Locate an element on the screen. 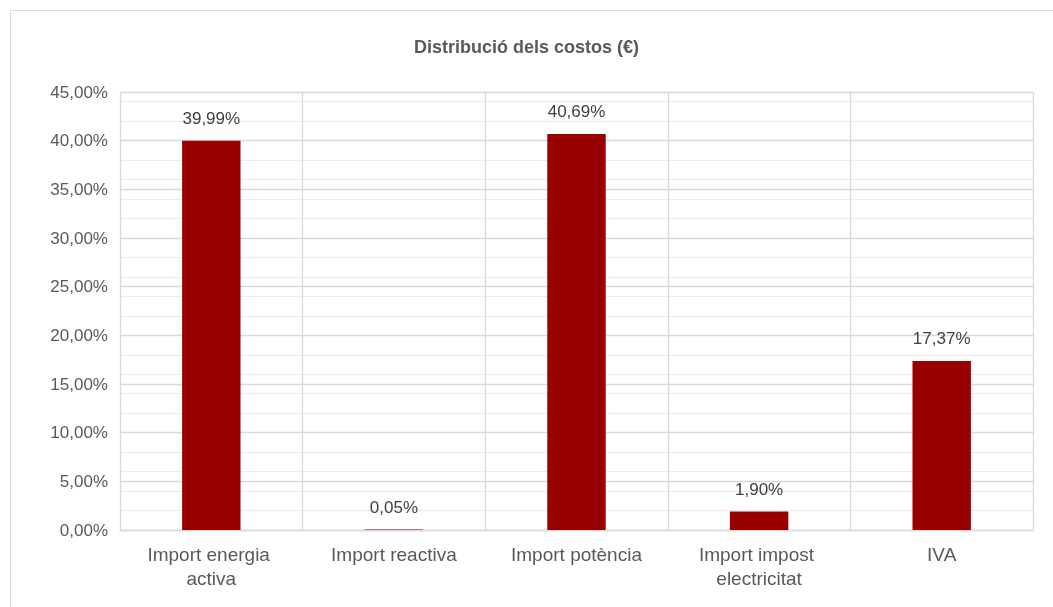 The height and width of the screenshot is (607, 1053). y-tick-label: 30,00% is located at coordinates (79, 238).